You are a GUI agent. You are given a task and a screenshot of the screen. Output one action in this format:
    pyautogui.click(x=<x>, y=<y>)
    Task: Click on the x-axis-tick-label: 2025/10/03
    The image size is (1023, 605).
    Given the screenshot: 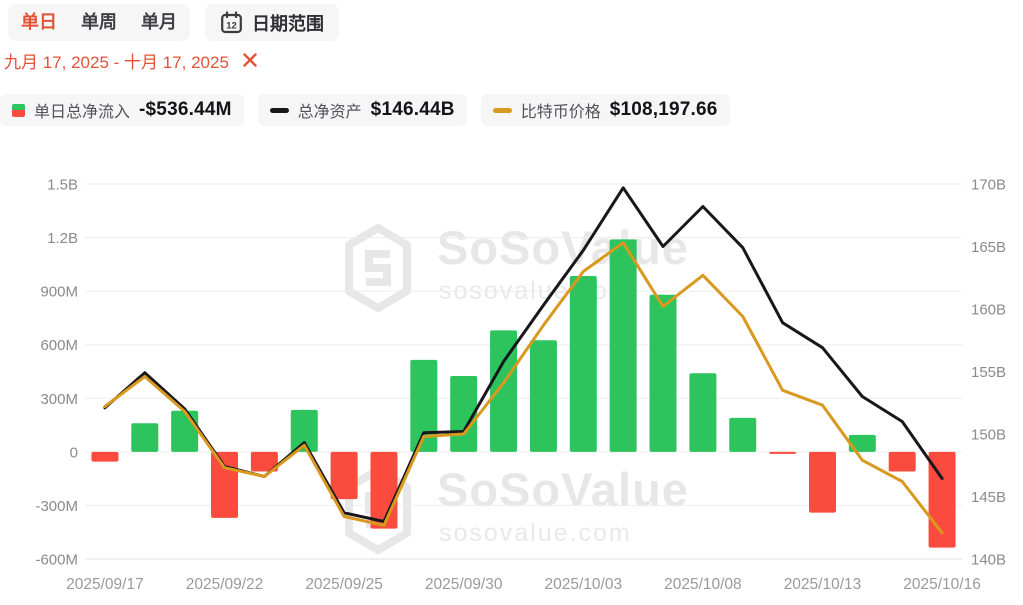 What is the action you would take?
    pyautogui.click(x=584, y=584)
    